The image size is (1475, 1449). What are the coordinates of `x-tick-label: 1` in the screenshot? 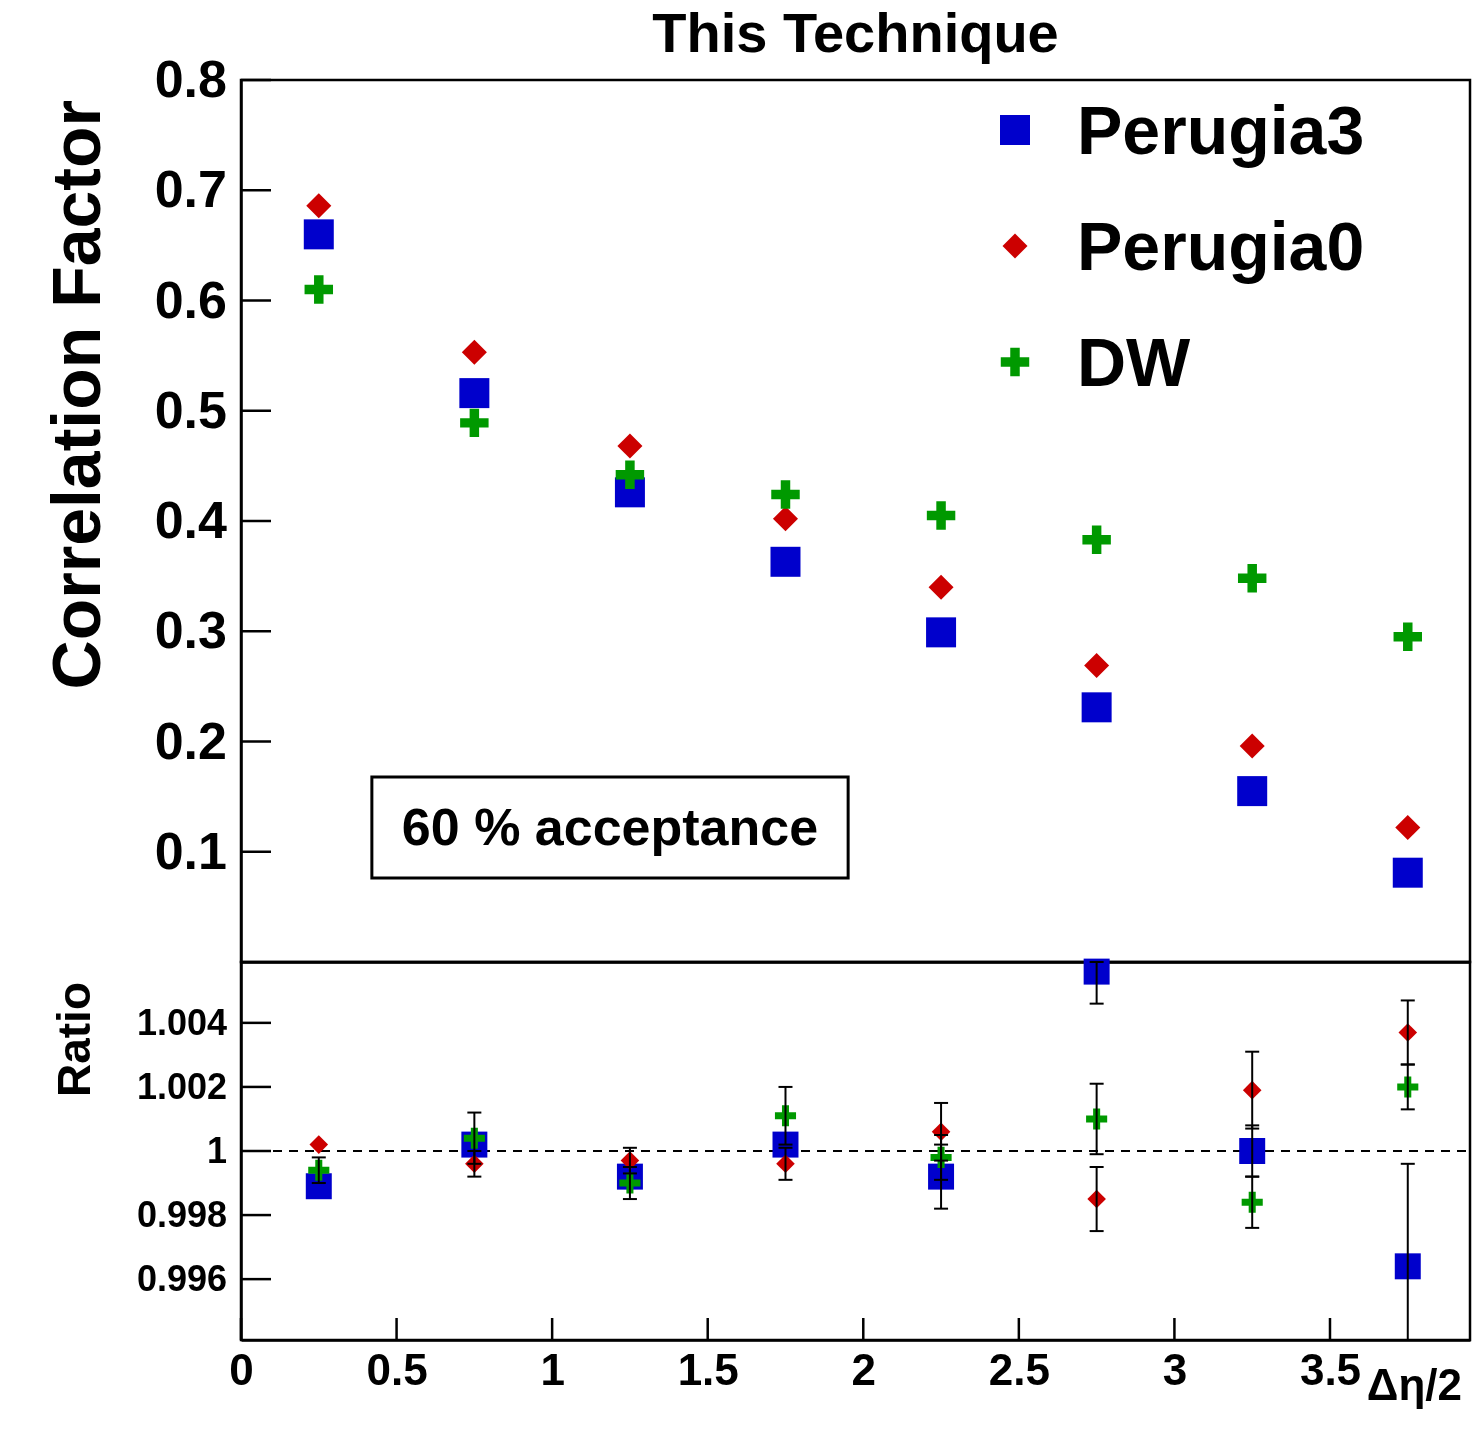 It's located at (552, 1370).